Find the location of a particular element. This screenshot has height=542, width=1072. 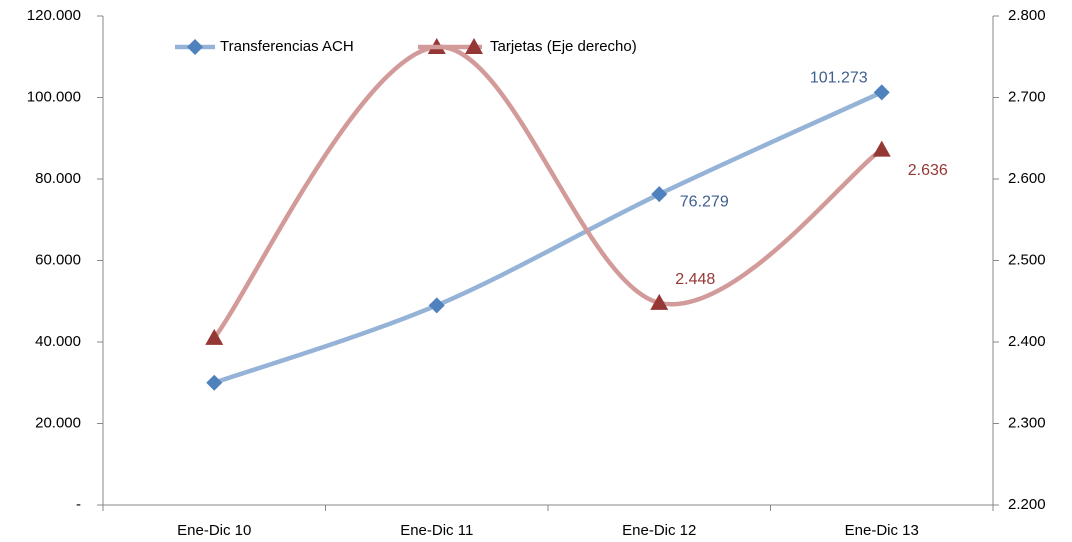

y-tick-label: 100.000 is located at coordinates (54, 96).